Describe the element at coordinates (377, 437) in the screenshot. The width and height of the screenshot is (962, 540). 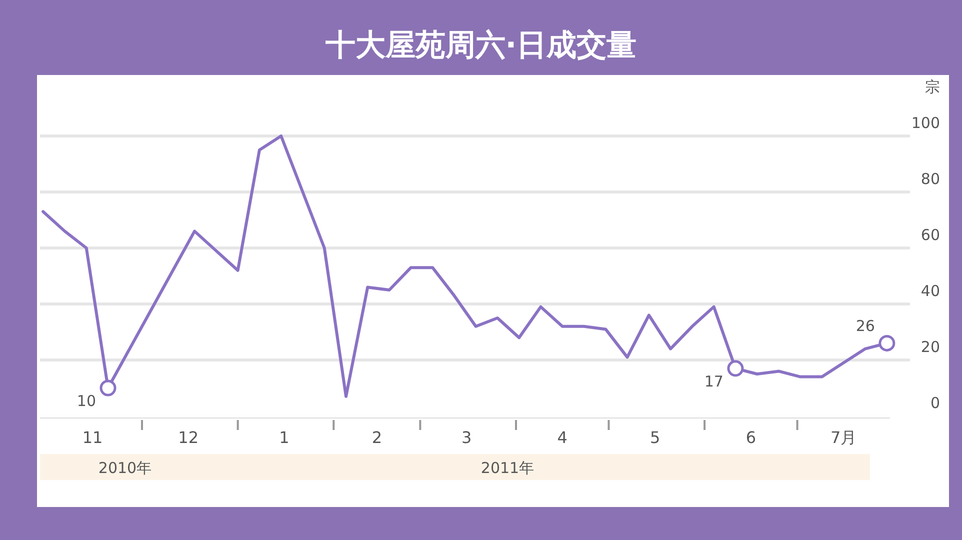
I see `x-tick-label: 2` at that location.